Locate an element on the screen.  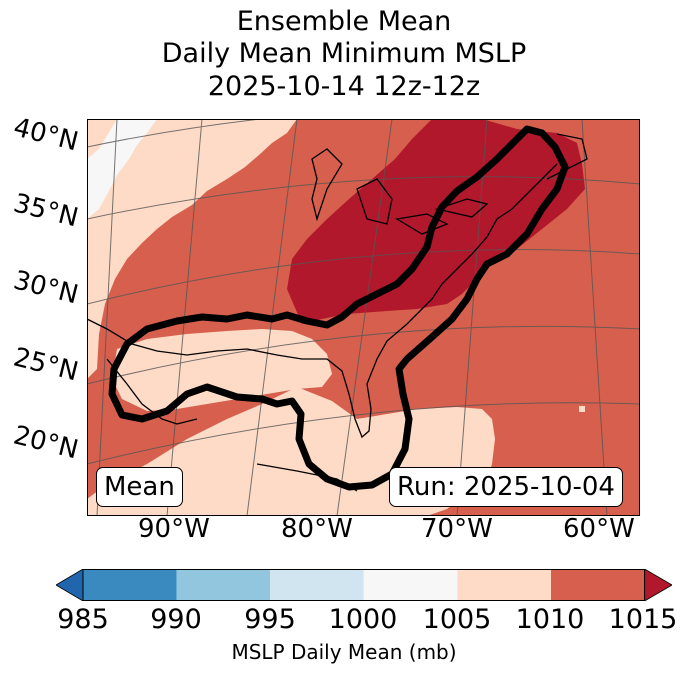
lat-label-20: 20°N is located at coordinates (46, 443).